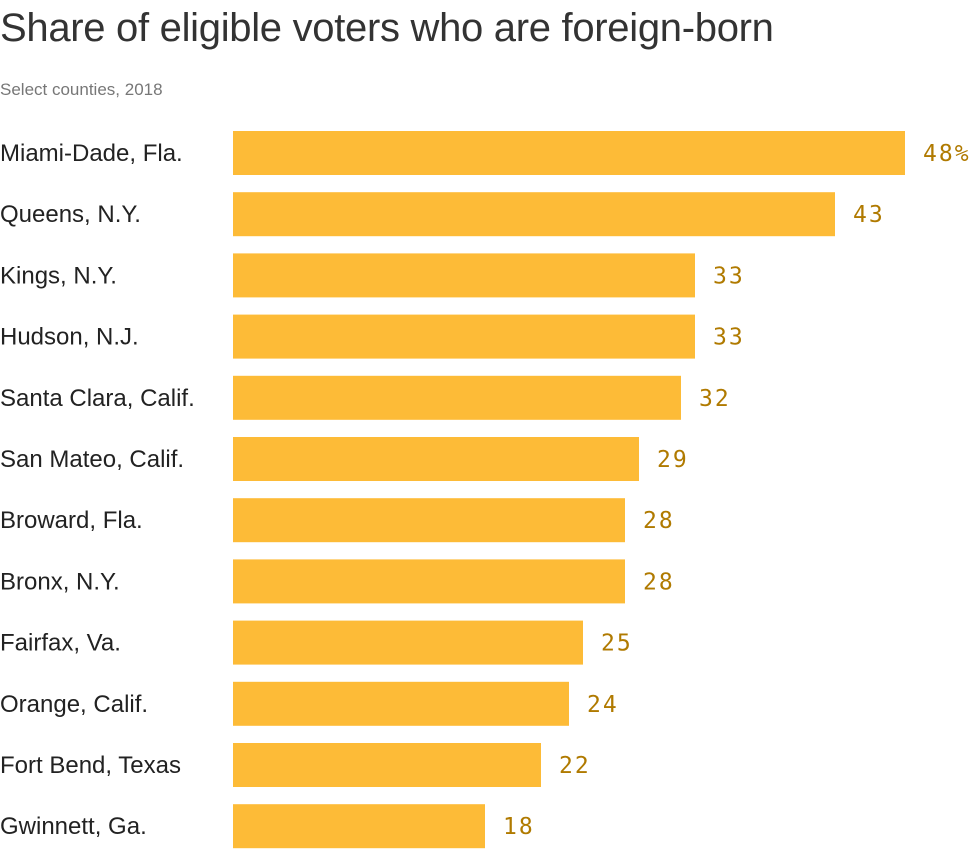 The image size is (980, 866). What do you see at coordinates (81, 89) in the screenshot?
I see `chart-subtitle: Select counties, 2018` at bounding box center [81, 89].